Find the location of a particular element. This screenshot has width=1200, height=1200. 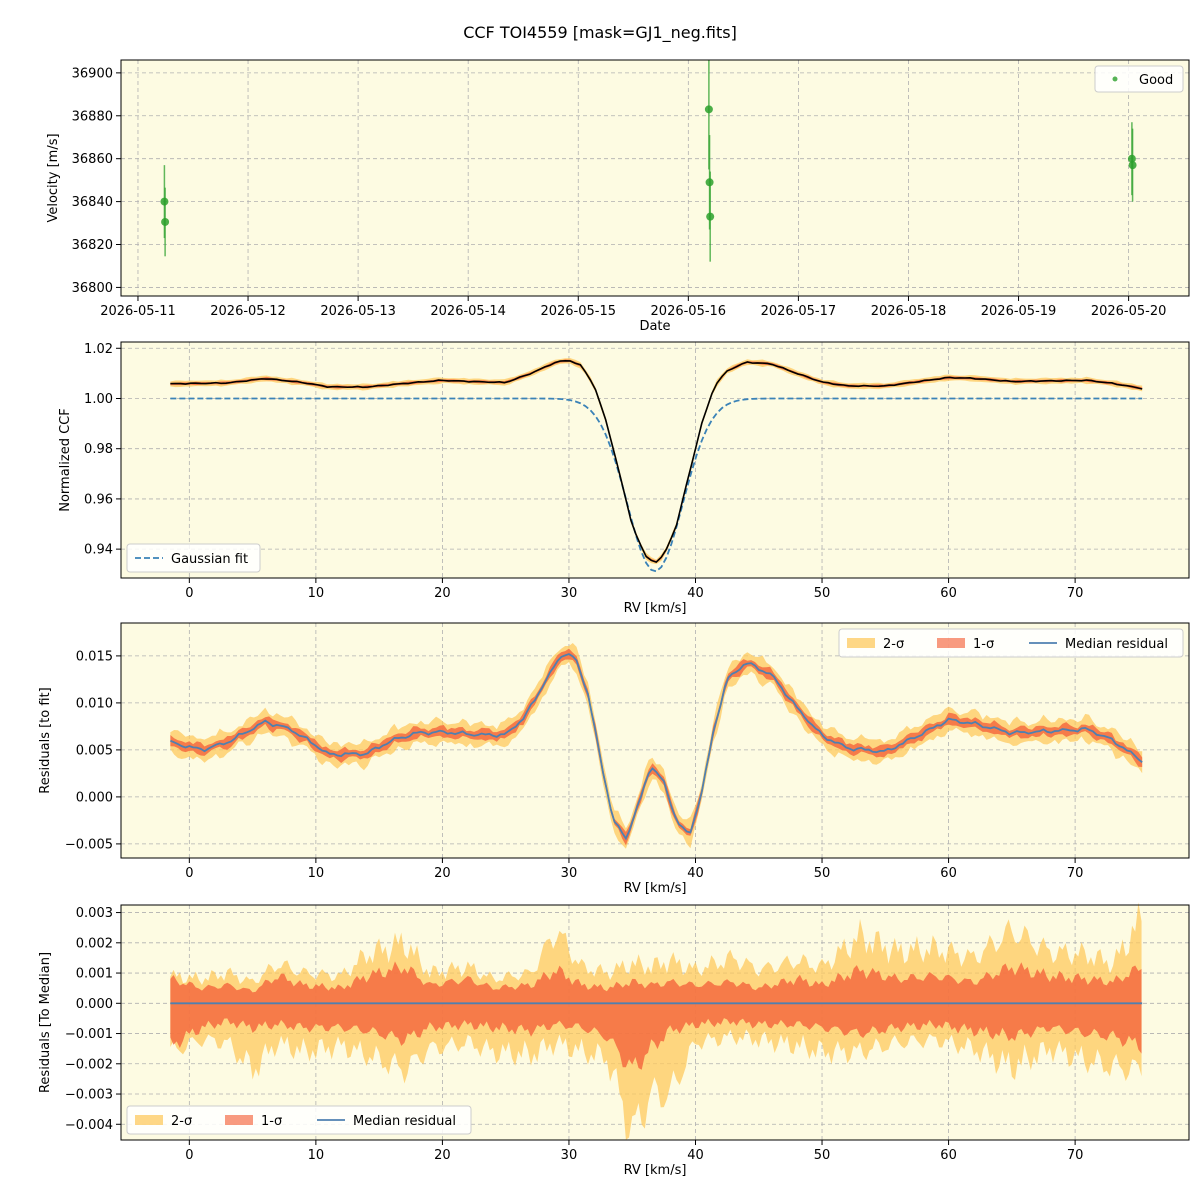

median-residual-line is located at coordinates (656, 747).